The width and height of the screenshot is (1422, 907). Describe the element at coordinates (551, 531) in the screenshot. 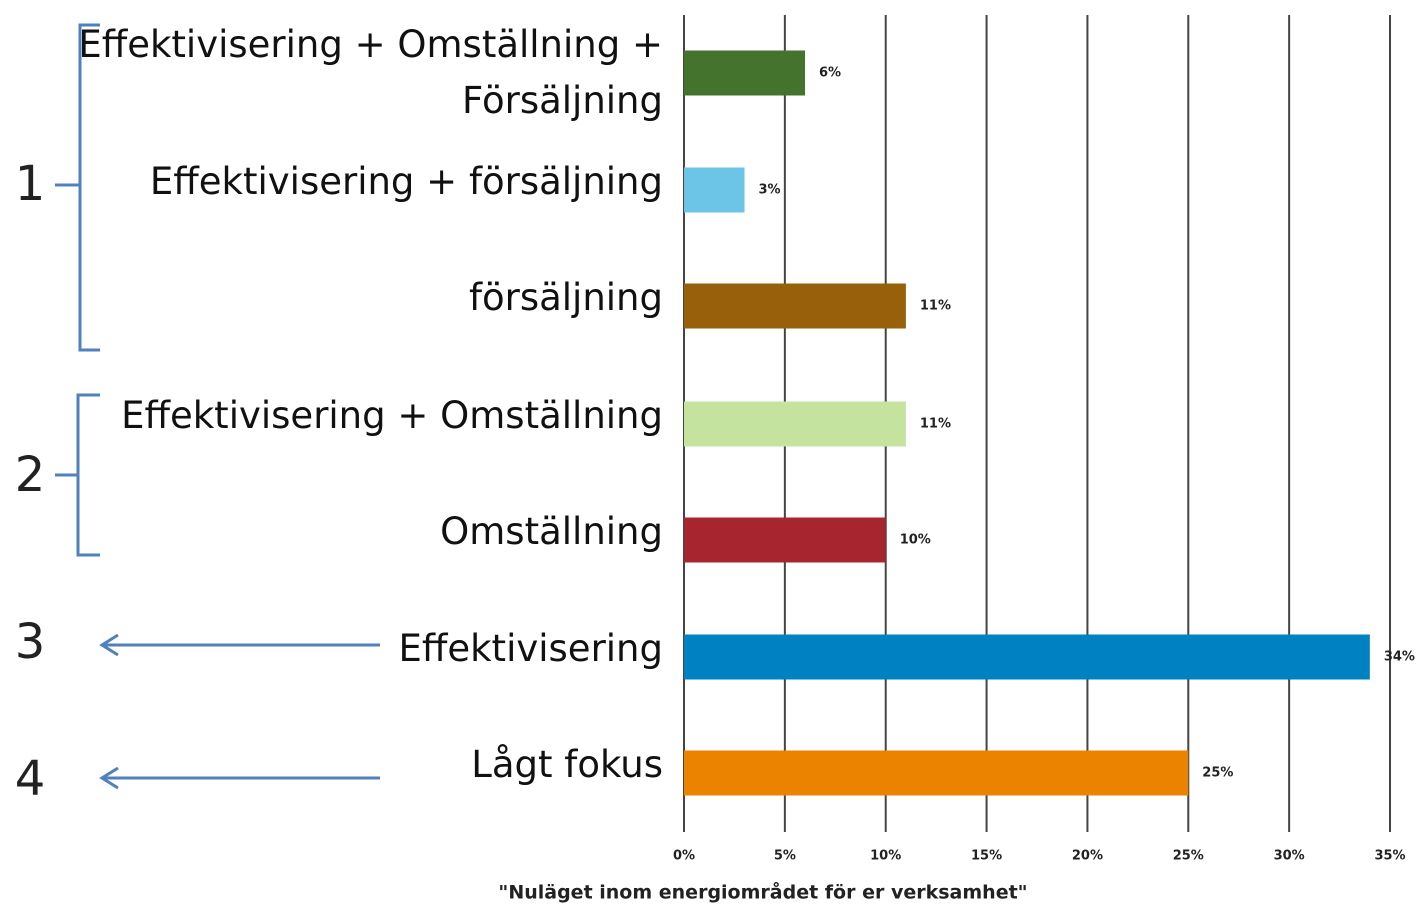

I see `category-label: Omställning` at that location.